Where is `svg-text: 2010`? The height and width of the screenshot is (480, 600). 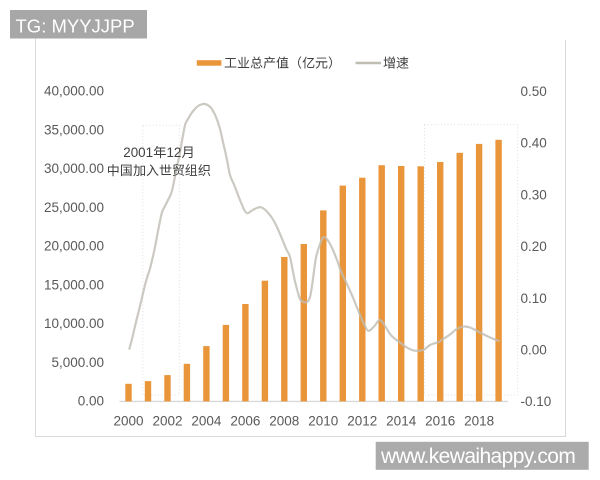
svg-text: 2010 is located at coordinates (323, 421).